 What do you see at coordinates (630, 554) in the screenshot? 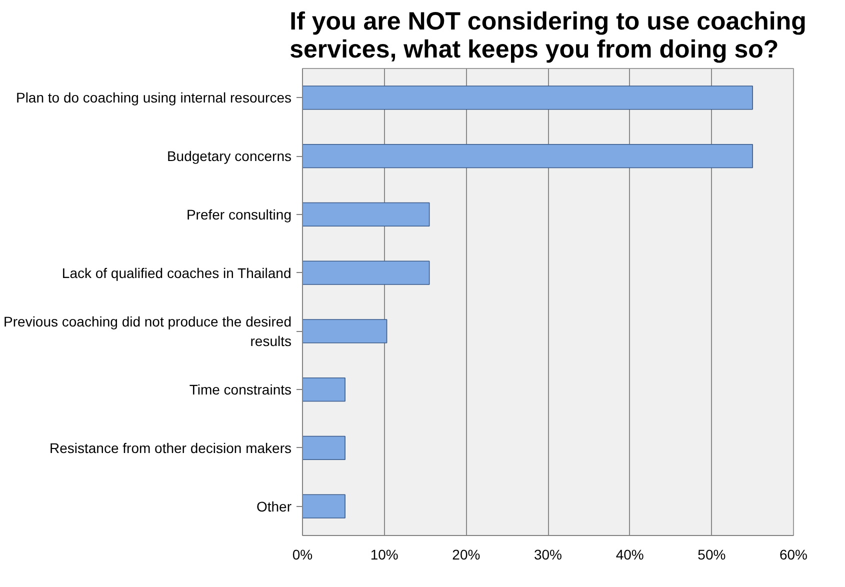
I see `x-tick-label: 40%` at bounding box center [630, 554].